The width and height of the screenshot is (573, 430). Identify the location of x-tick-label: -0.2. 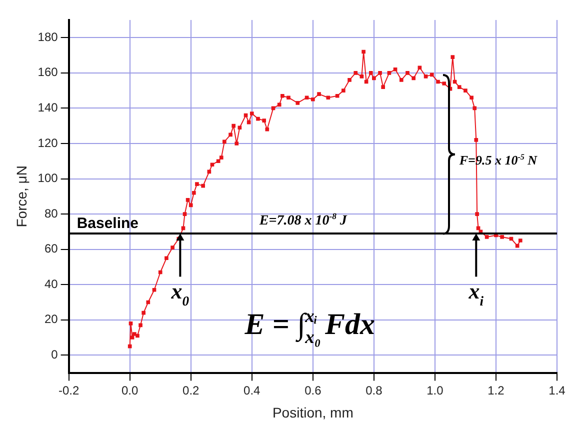
(69, 390).